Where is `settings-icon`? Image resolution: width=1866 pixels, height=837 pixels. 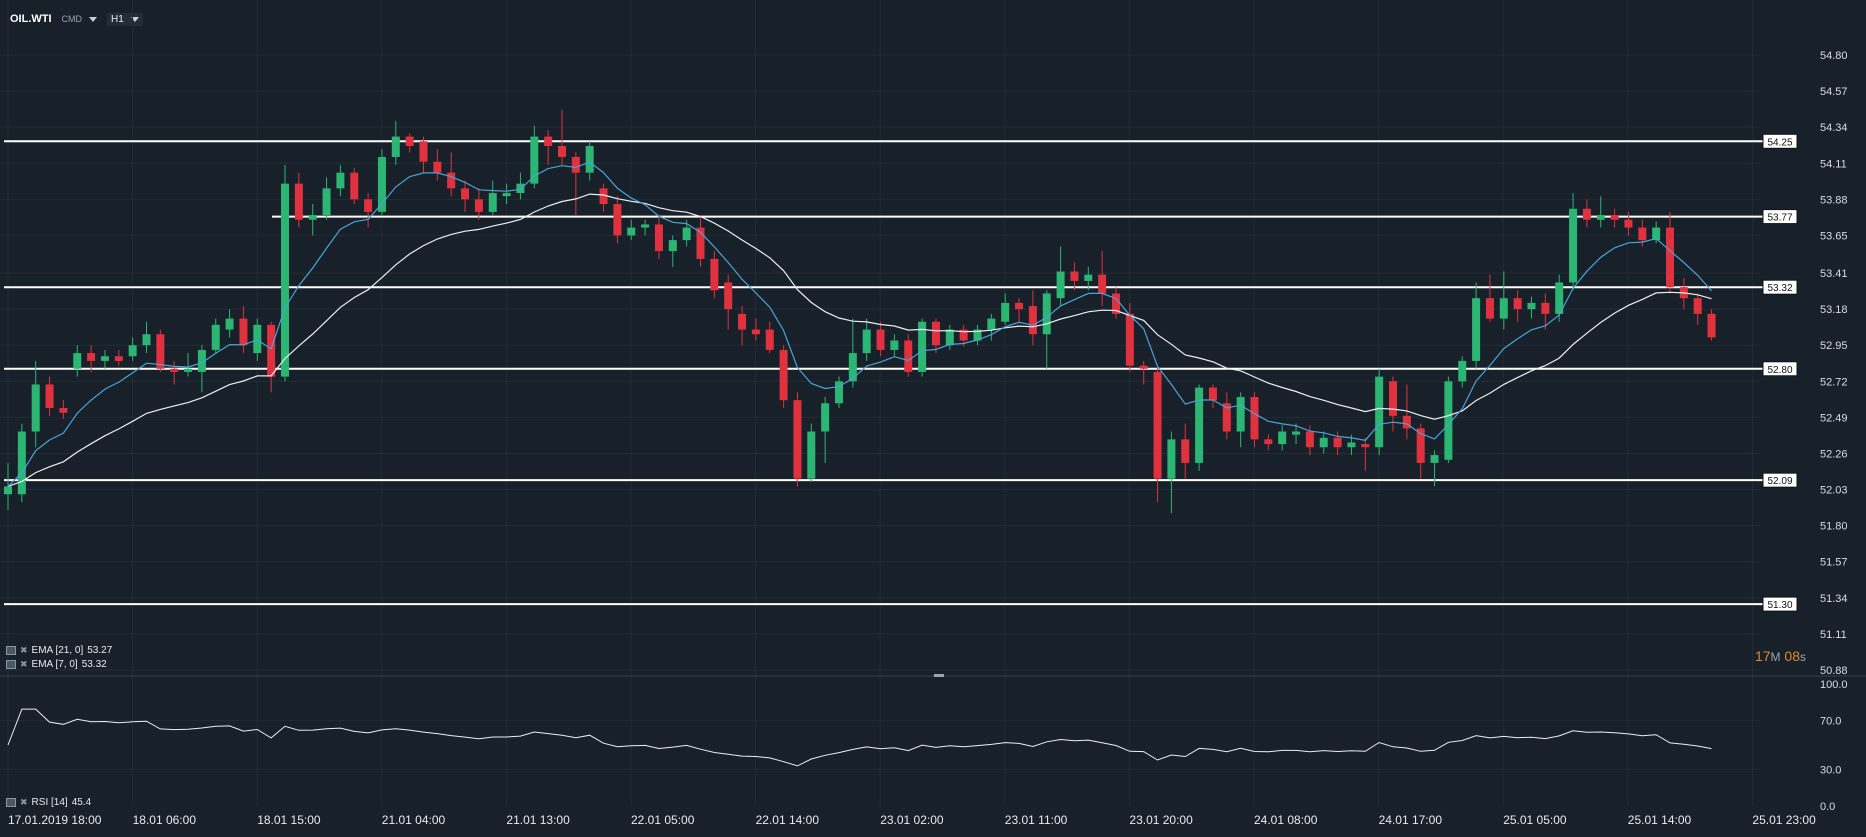
settings-icon is located at coordinates (11, 802).